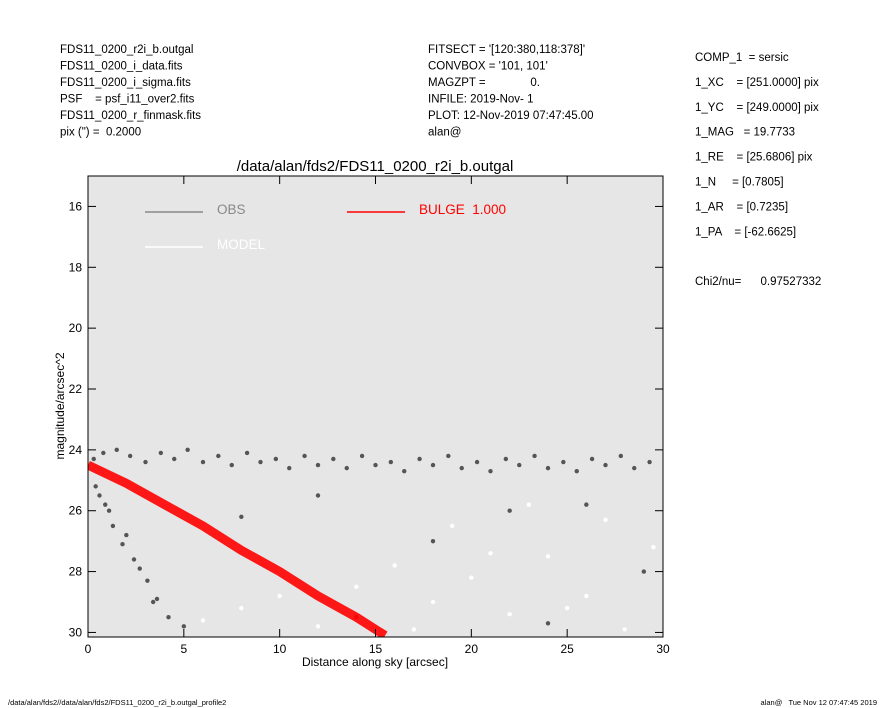 The height and width of the screenshot is (708, 885). Describe the element at coordinates (238, 549) in the screenshot. I see `model-band` at that location.